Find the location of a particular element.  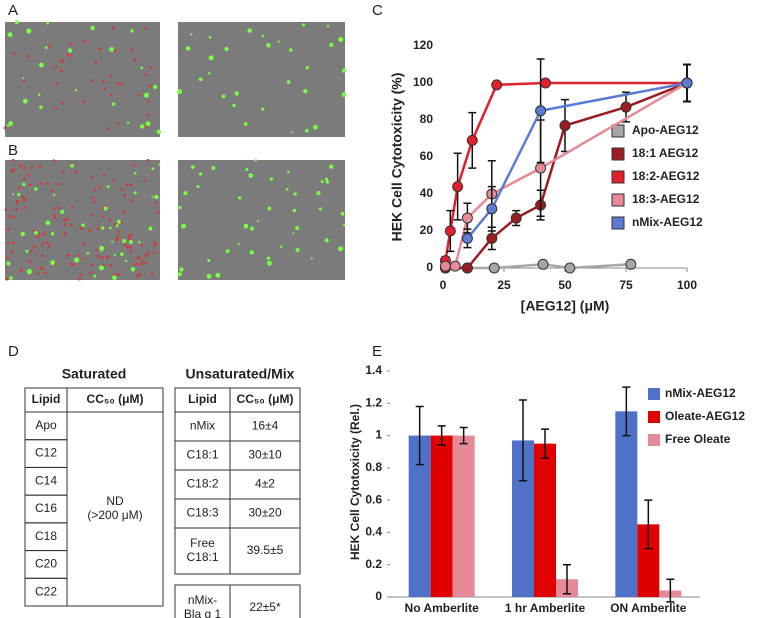

cell-text: C18:1 is located at coordinates (202, 455).